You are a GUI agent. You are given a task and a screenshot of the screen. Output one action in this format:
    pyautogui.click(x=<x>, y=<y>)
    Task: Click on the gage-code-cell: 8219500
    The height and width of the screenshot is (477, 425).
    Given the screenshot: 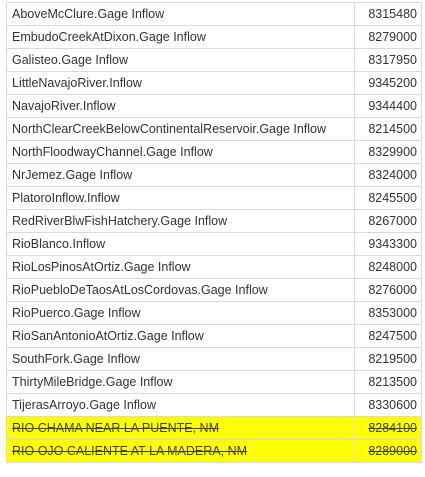 What is the action you would take?
    pyautogui.click(x=388, y=359)
    